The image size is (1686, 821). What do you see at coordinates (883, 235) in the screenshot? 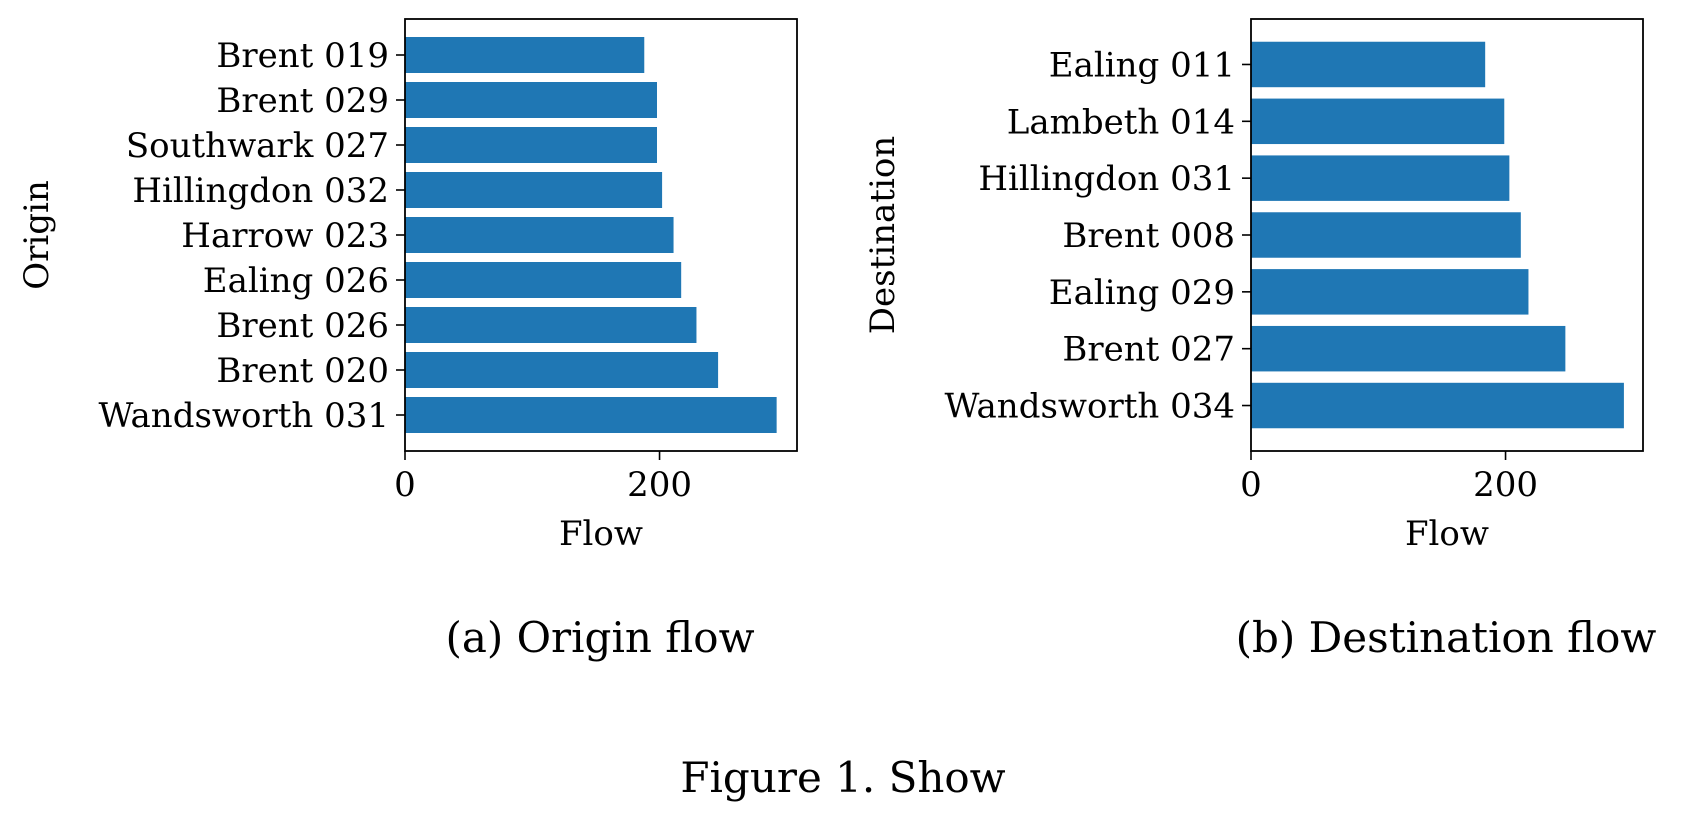
I see `y-axis-label: Destination` at bounding box center [883, 235].